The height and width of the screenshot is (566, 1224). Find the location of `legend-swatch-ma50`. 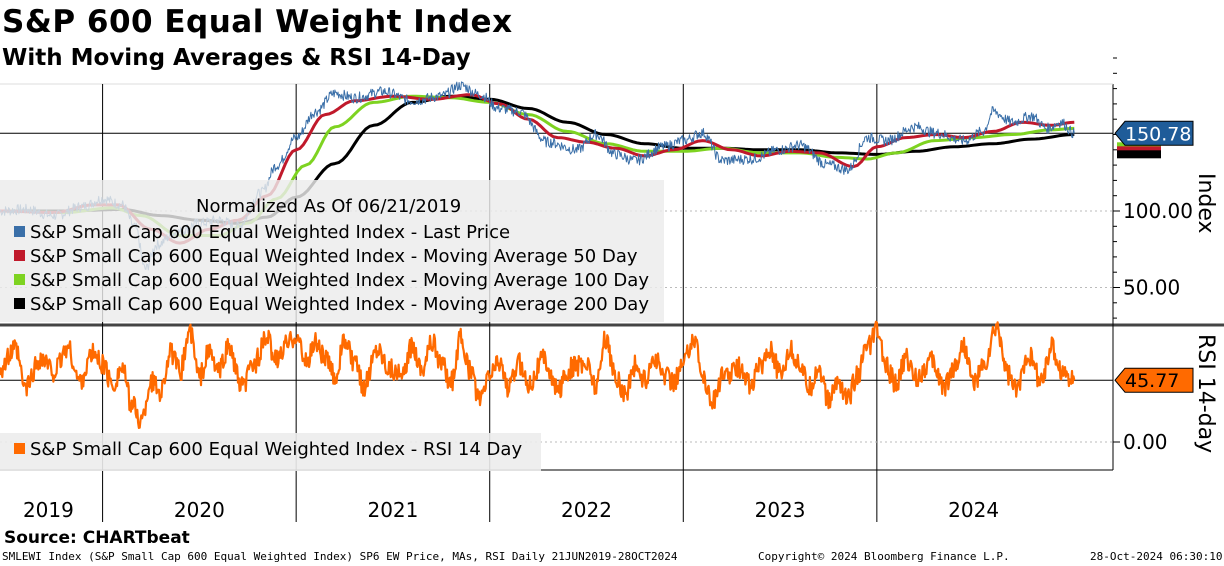

legend-swatch-ma50 is located at coordinates (19, 255).